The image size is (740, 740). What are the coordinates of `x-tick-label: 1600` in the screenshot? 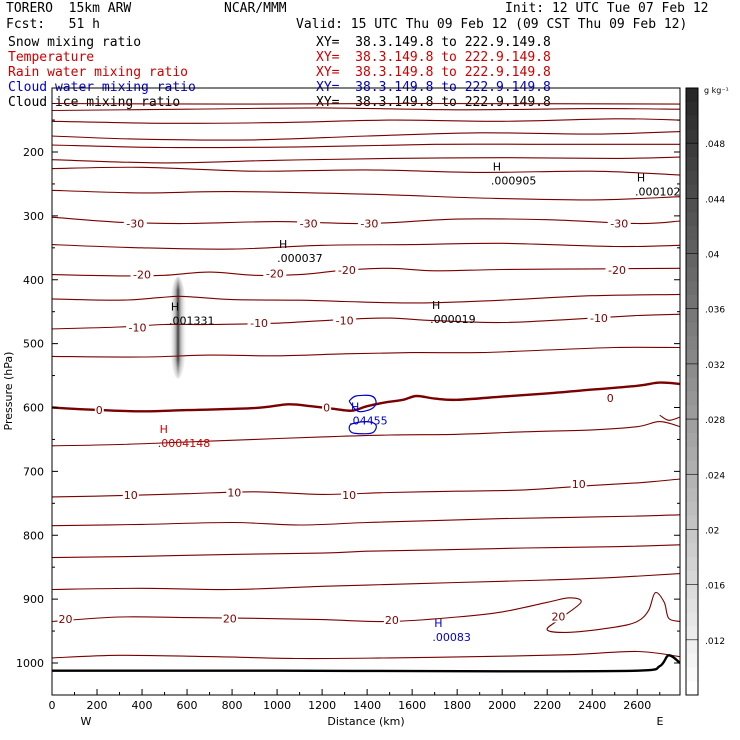 It's located at (412, 705).